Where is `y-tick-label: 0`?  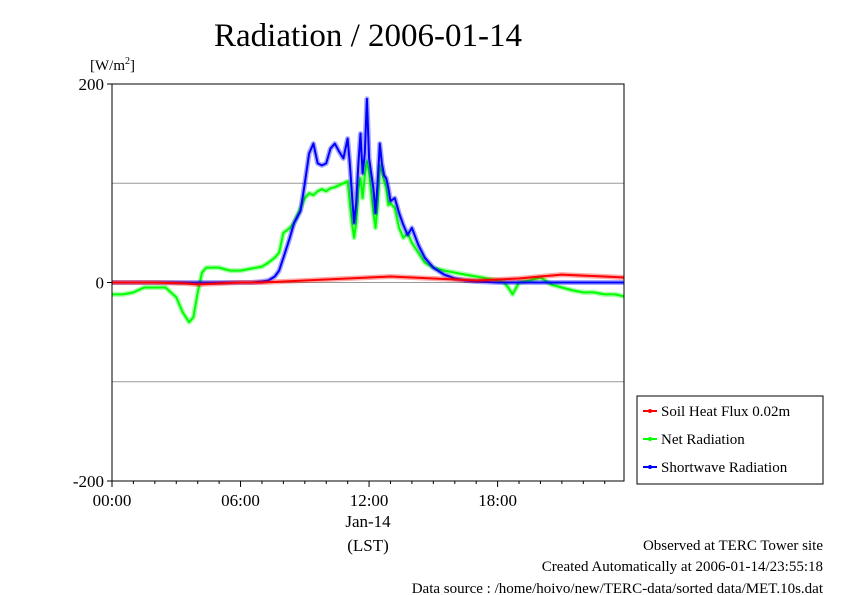
y-tick-label: 0 is located at coordinates (100, 283).